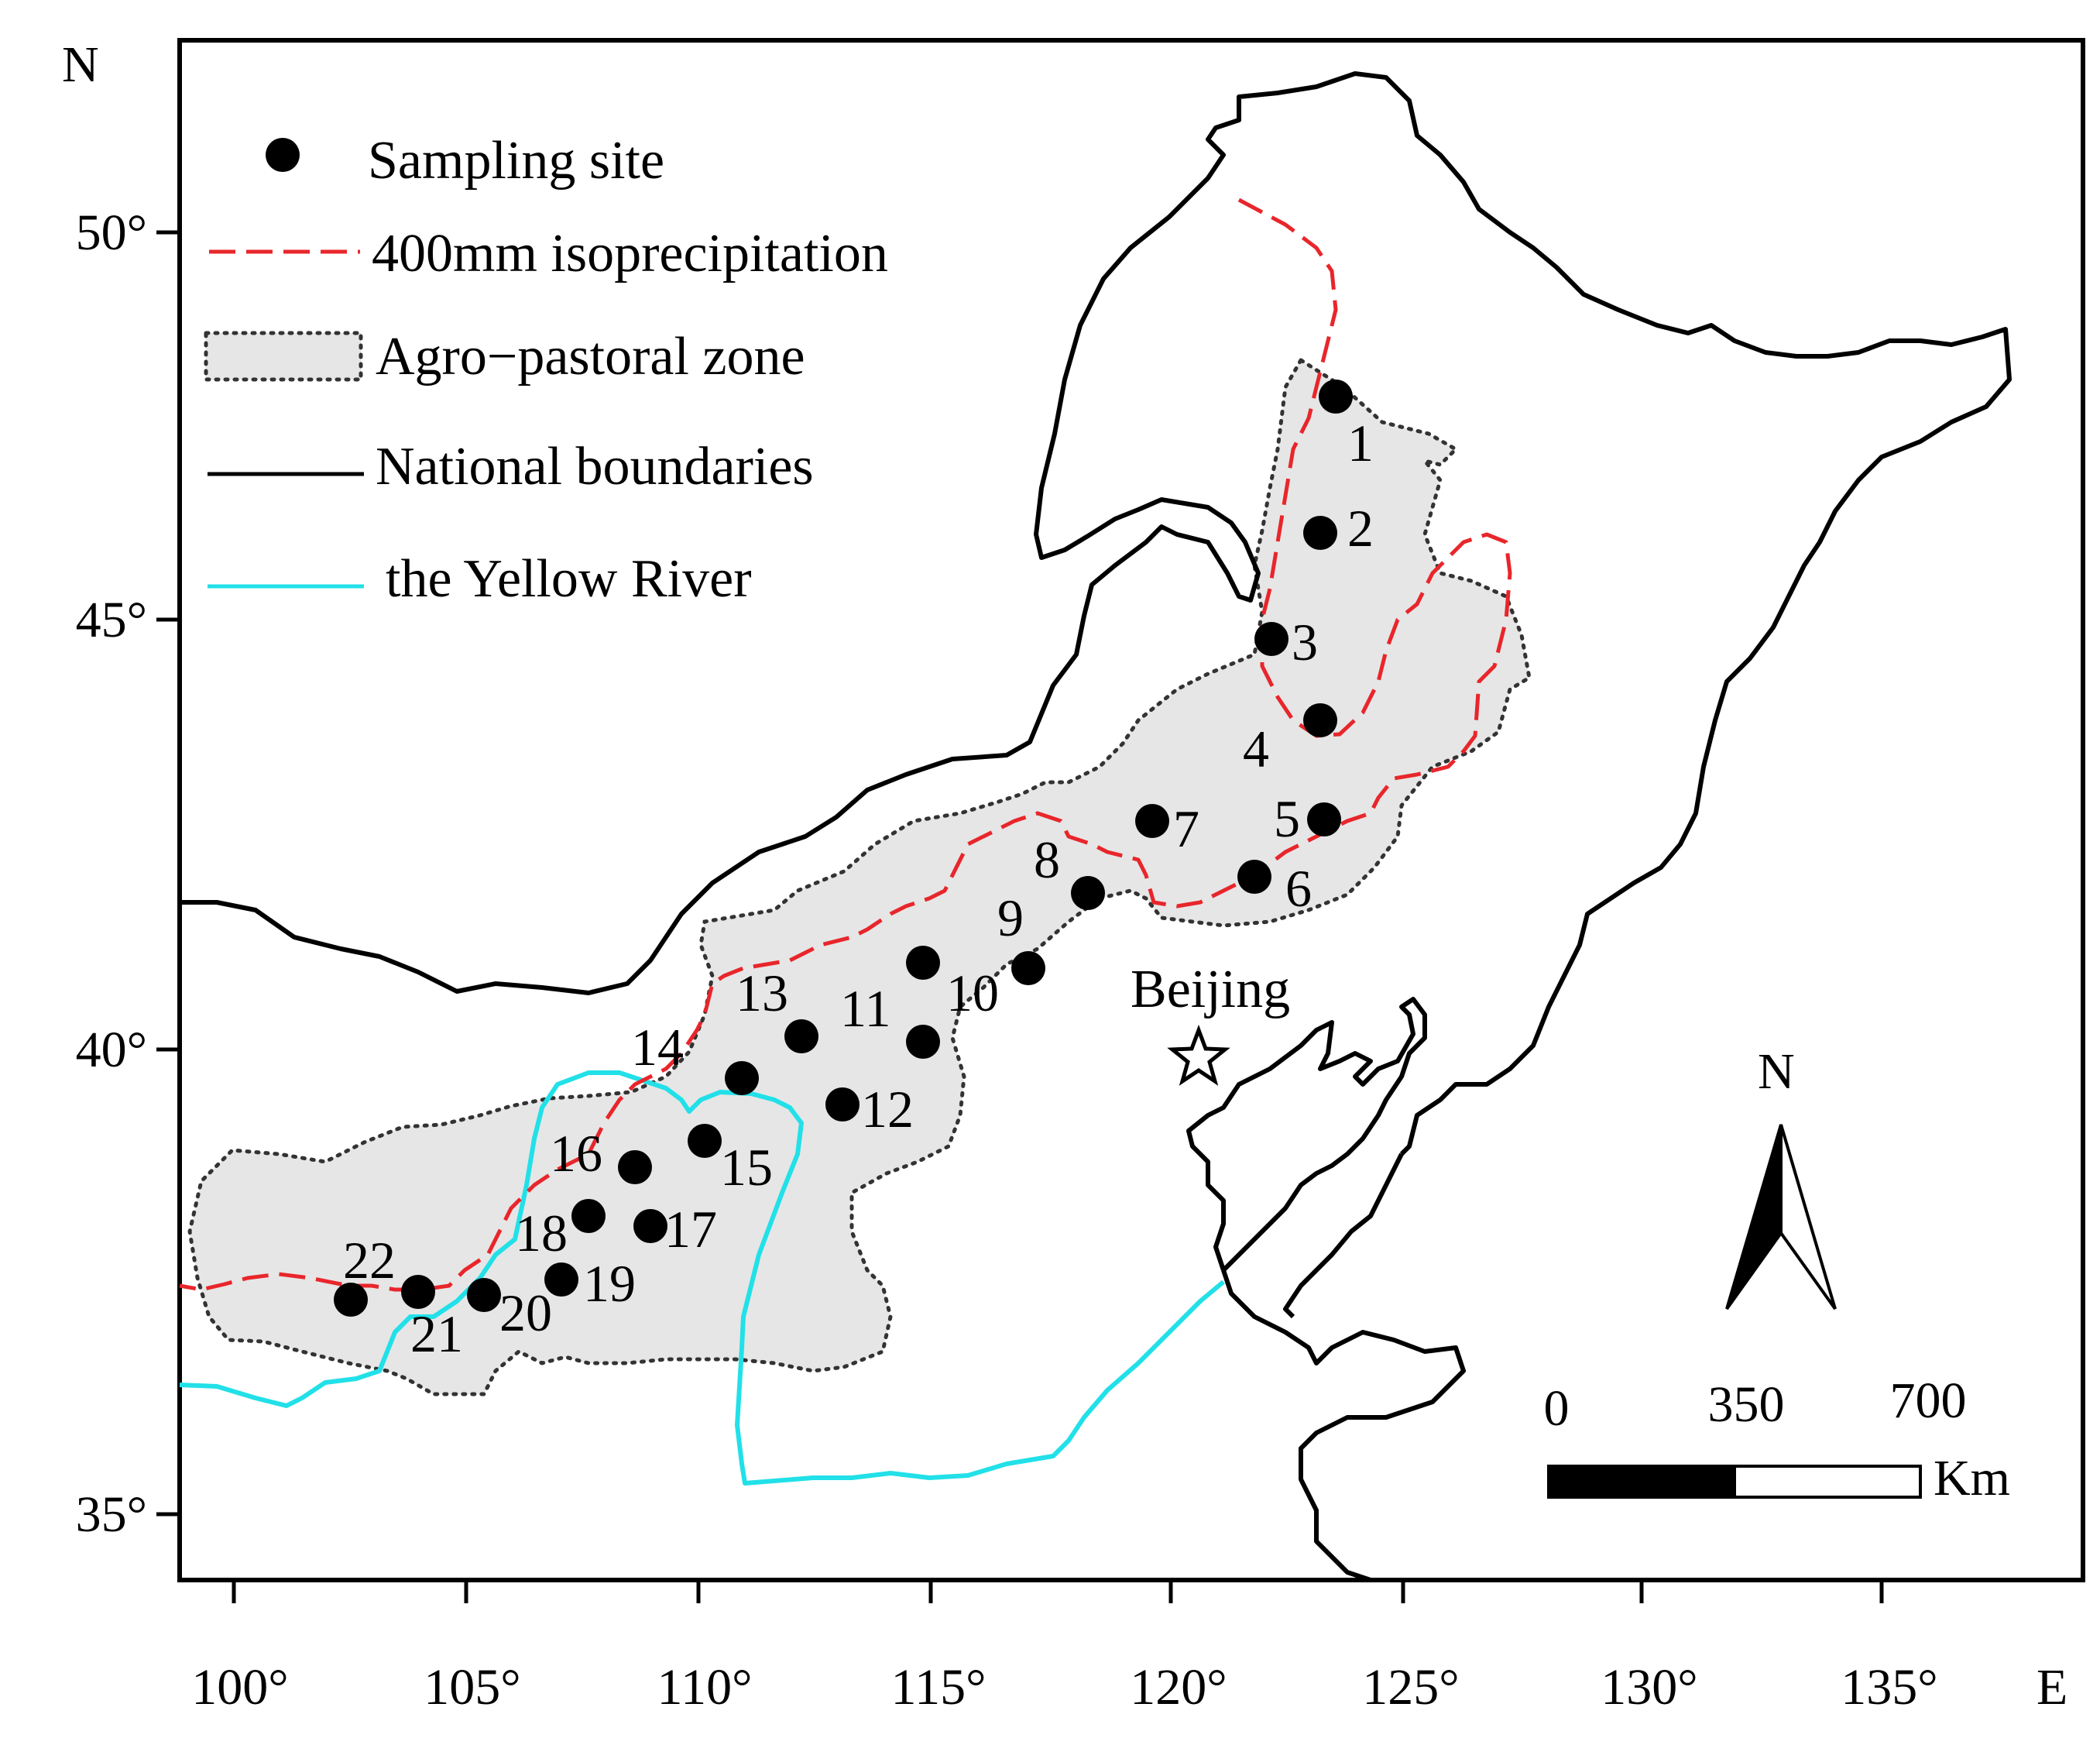  What do you see at coordinates (762, 993) in the screenshot?
I see `sampling-site-13-label: 13` at bounding box center [762, 993].